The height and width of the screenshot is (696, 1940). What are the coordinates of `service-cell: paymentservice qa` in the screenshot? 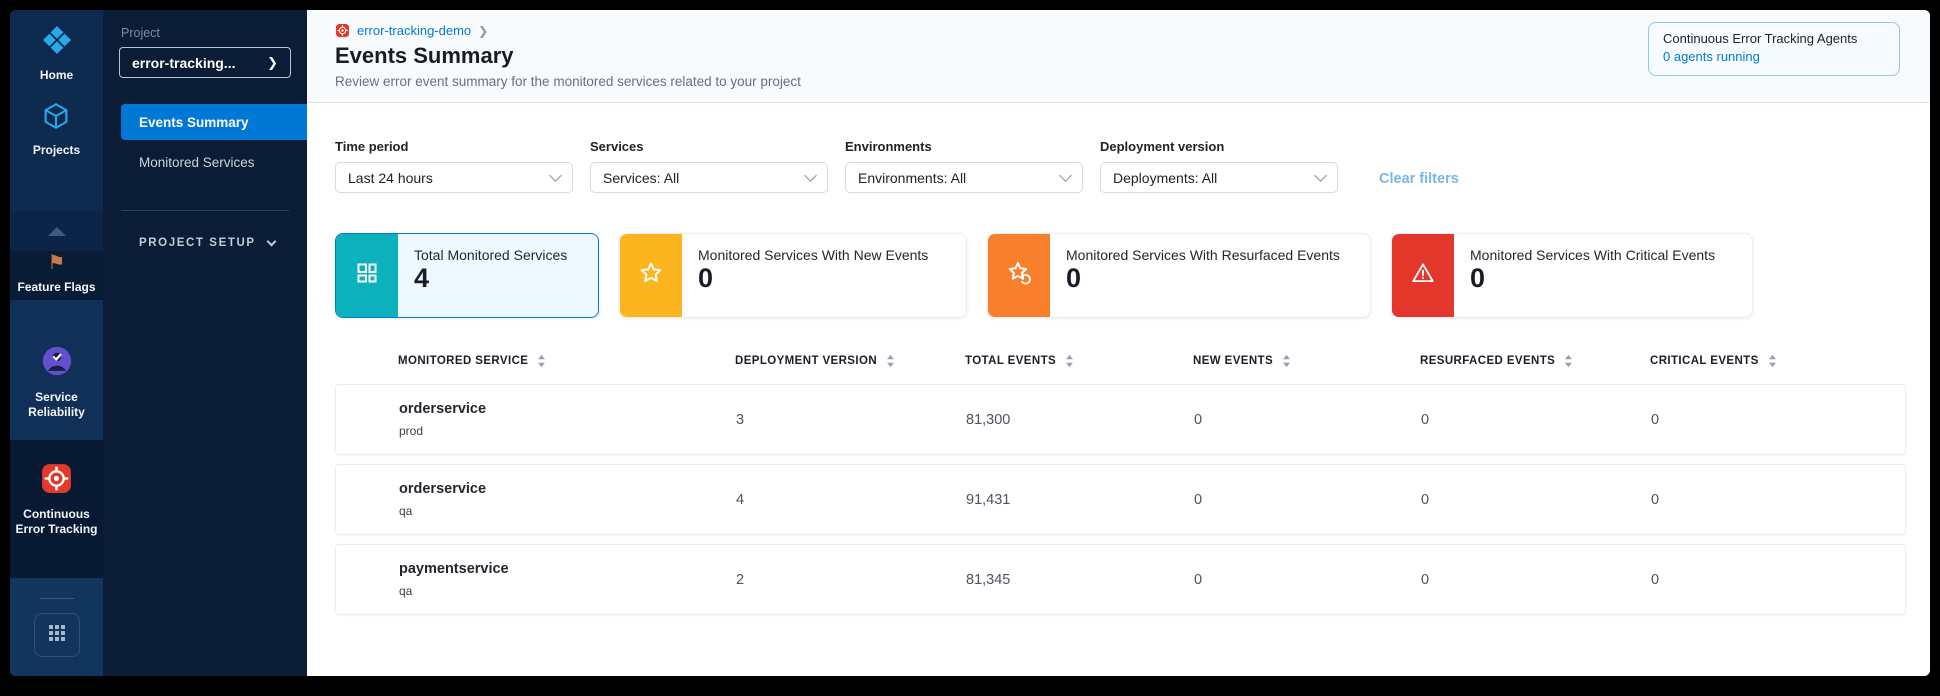 It's located at (567, 579).